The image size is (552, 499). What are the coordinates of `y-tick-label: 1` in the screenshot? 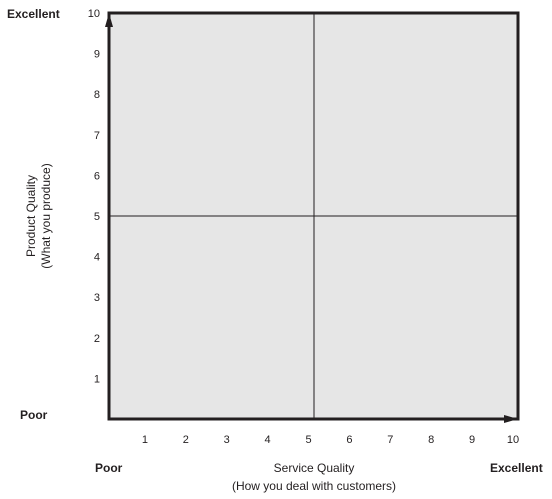 It's located at (97, 379).